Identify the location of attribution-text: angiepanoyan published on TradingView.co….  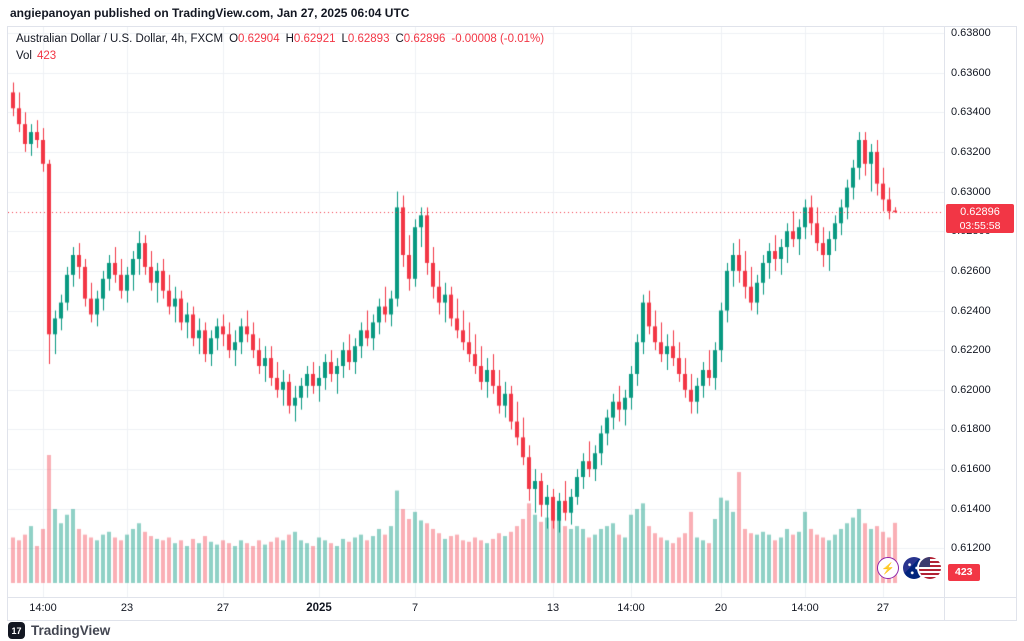
(210, 13).